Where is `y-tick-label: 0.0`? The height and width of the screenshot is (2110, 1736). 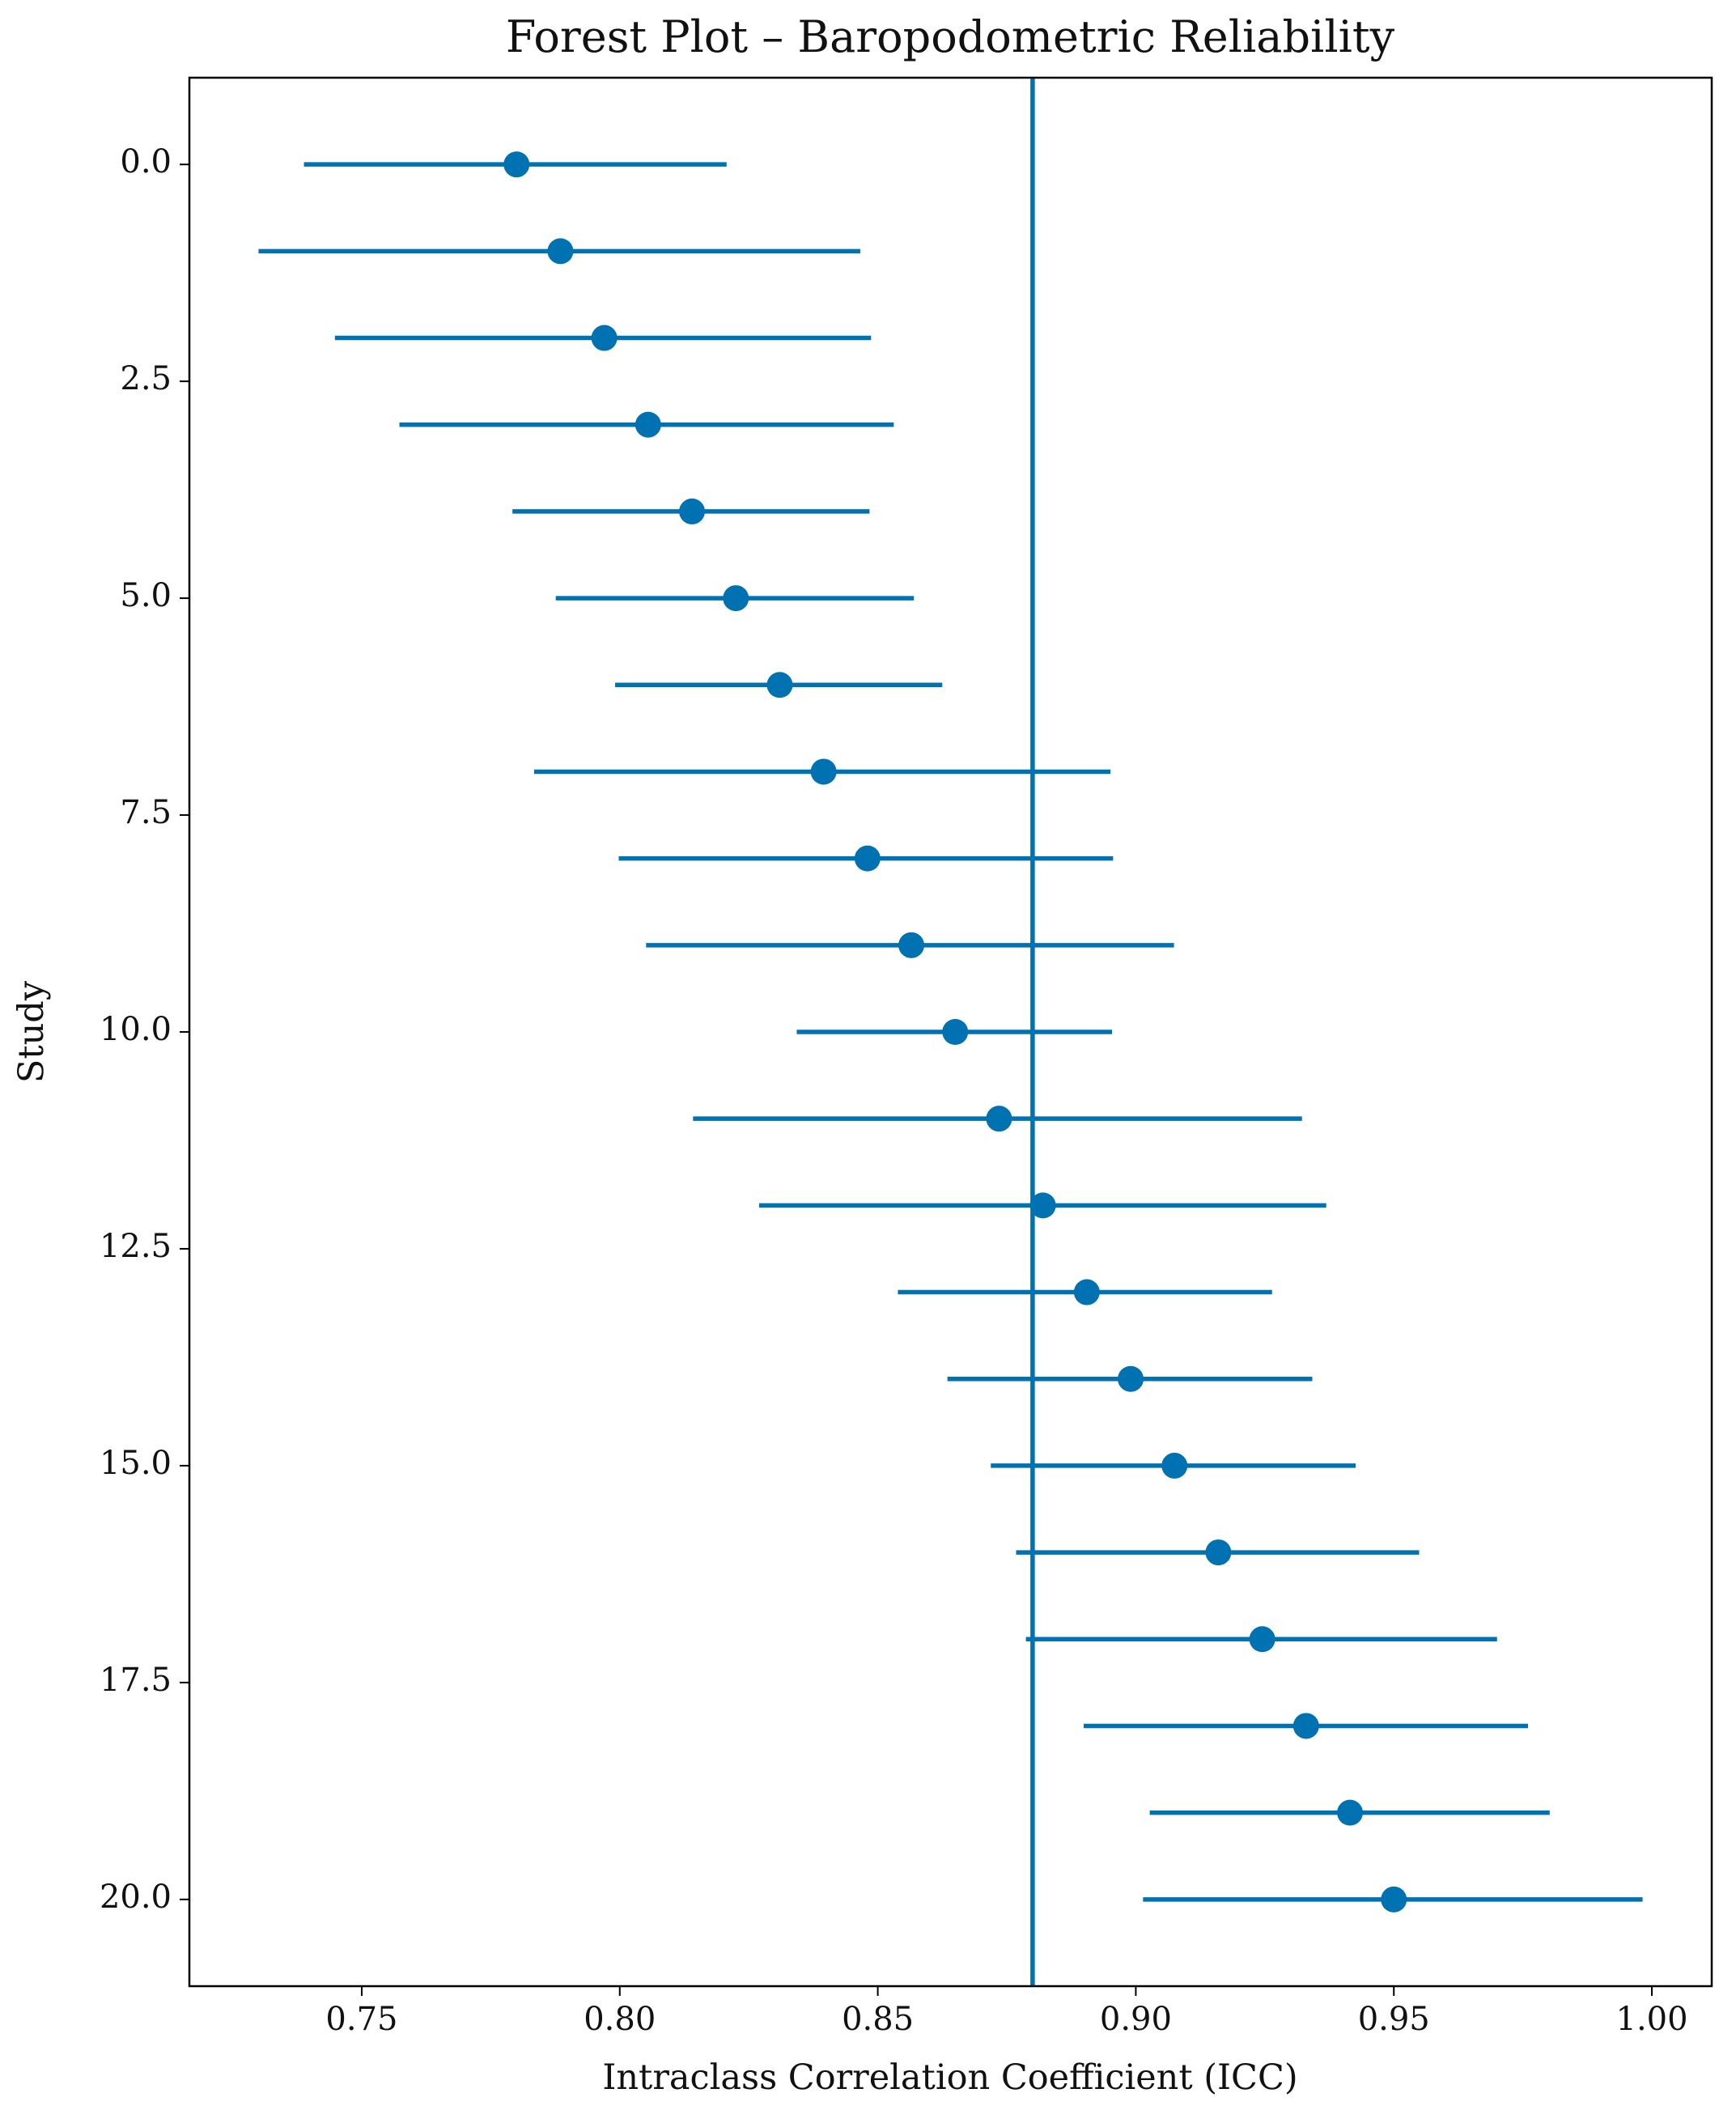
y-tick-label: 0.0 is located at coordinates (146, 161).